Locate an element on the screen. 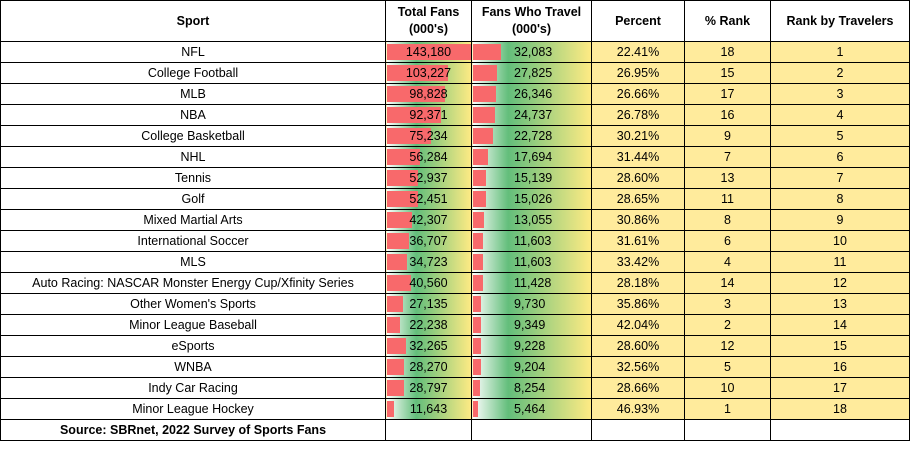  table-row: Minor League Hockey 11,643 5,464 46.93% 1 18 is located at coordinates (455, 409).